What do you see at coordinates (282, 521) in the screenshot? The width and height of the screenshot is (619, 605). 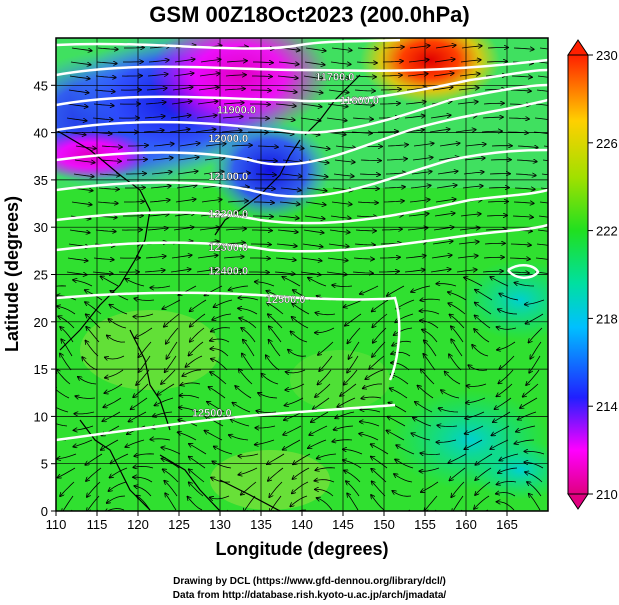 I see `x-axis: 110 115 120 125 130 135 140 145 150 155 160 165` at bounding box center [282, 521].